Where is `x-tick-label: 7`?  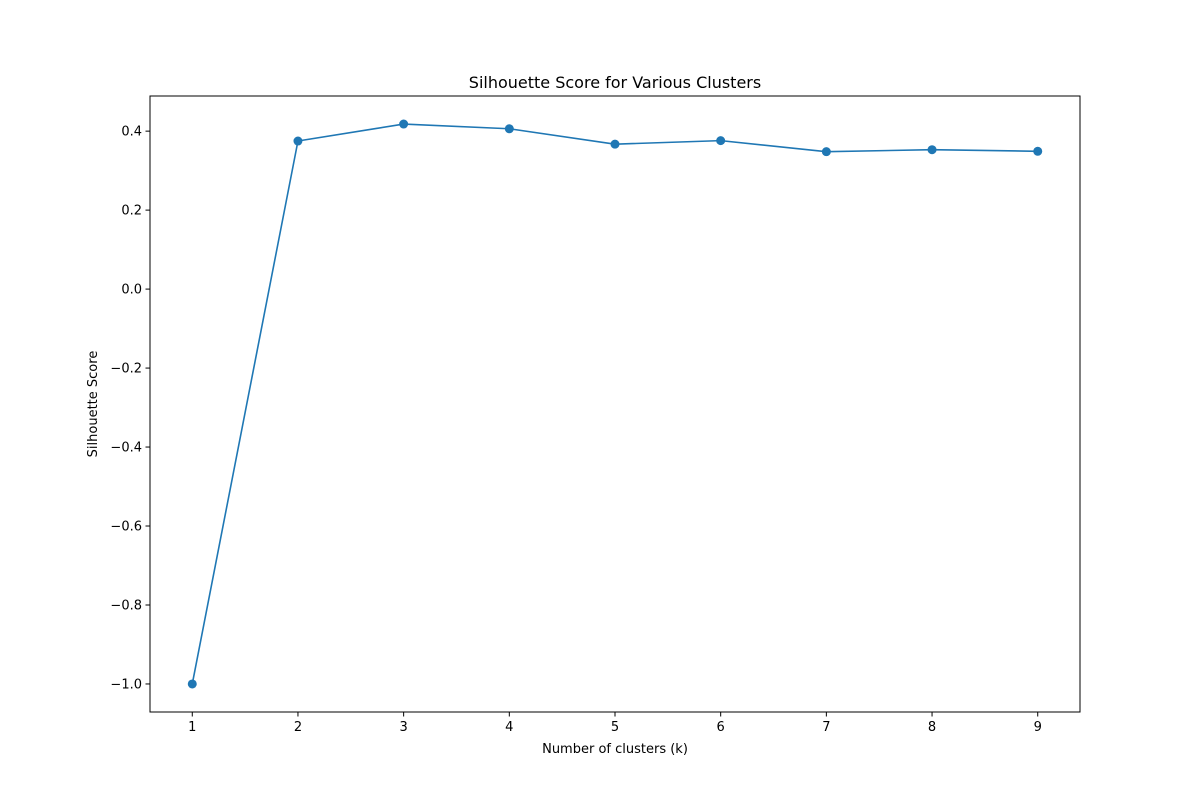 x-tick-label: 7 is located at coordinates (826, 727).